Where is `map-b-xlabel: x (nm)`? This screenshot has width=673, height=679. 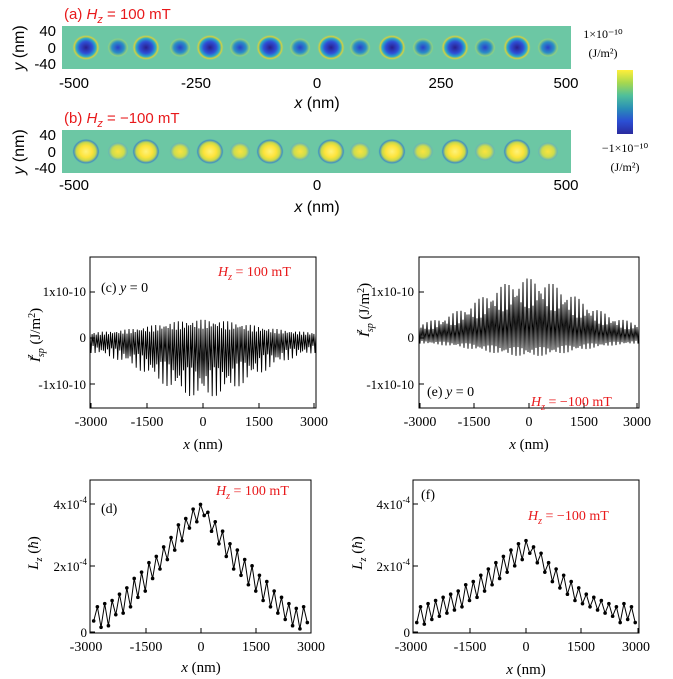
map-b-xlabel: x (nm) is located at coordinates (316, 207).